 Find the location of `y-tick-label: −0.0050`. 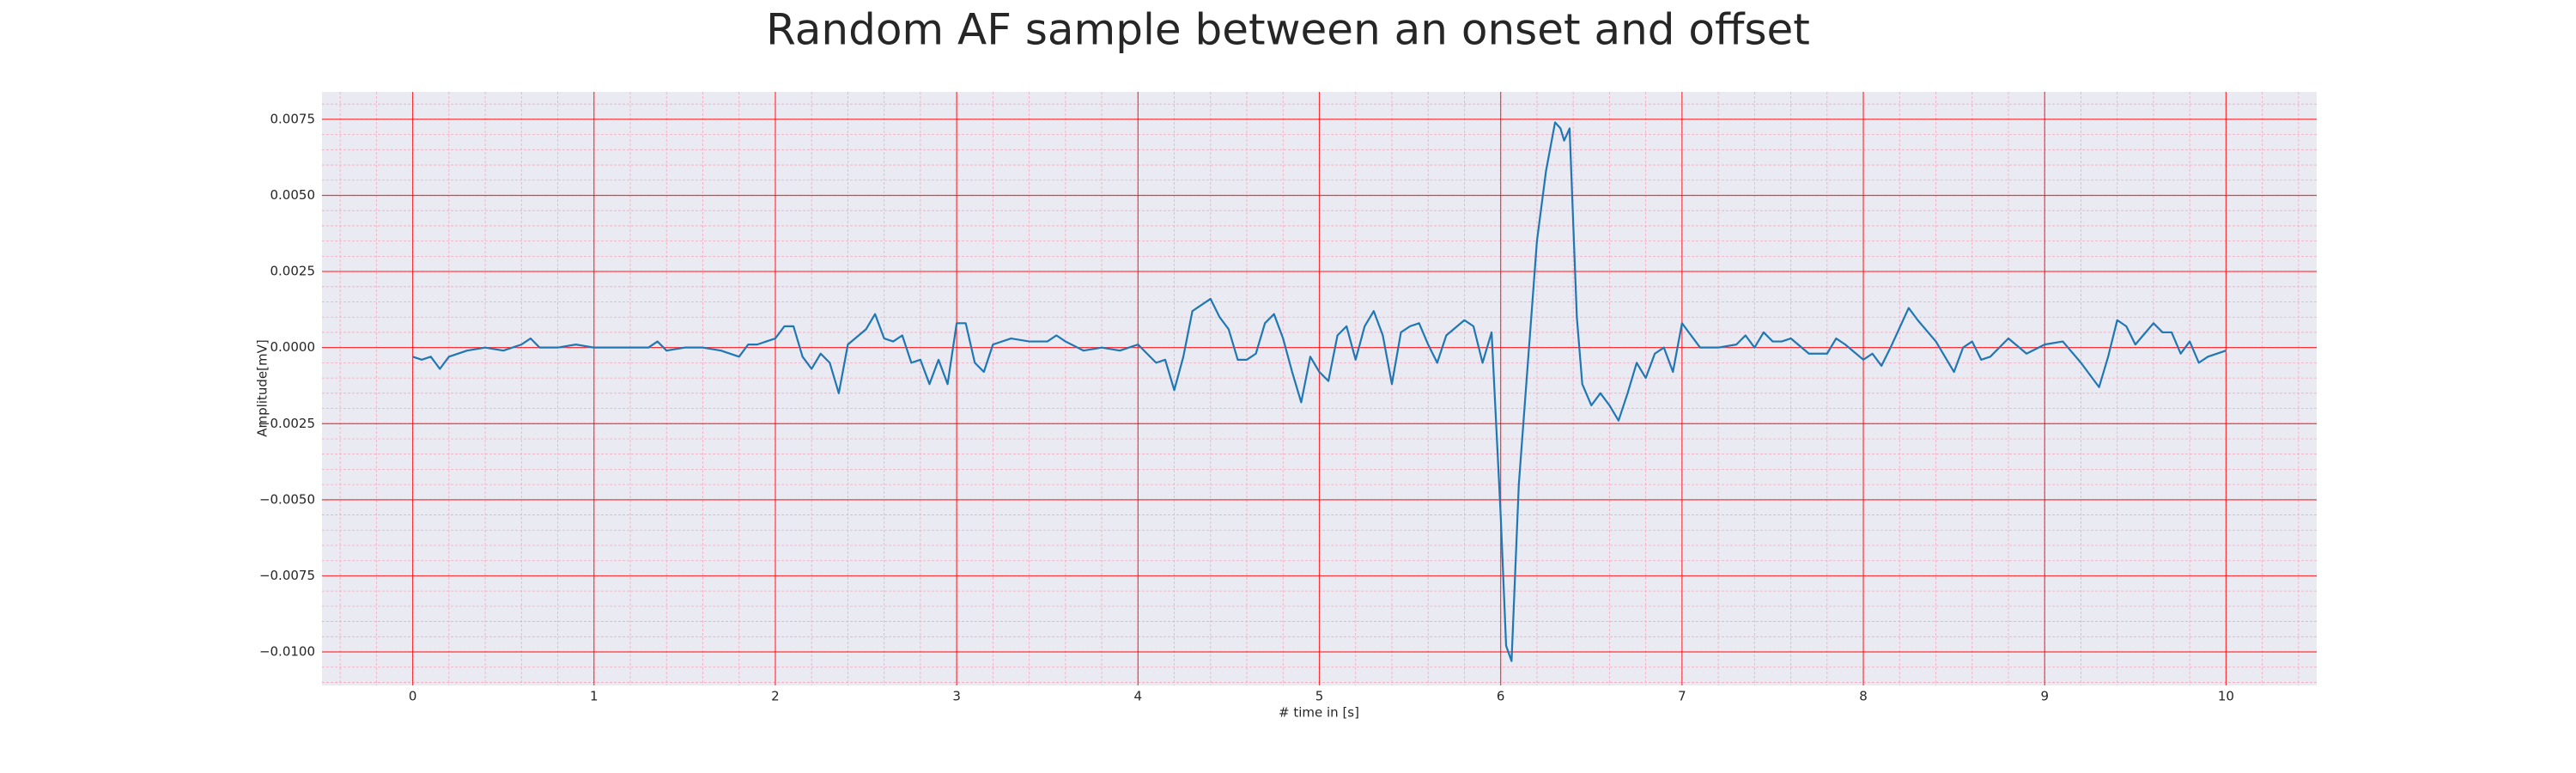

y-tick-label: −0.0050 is located at coordinates (287, 499).